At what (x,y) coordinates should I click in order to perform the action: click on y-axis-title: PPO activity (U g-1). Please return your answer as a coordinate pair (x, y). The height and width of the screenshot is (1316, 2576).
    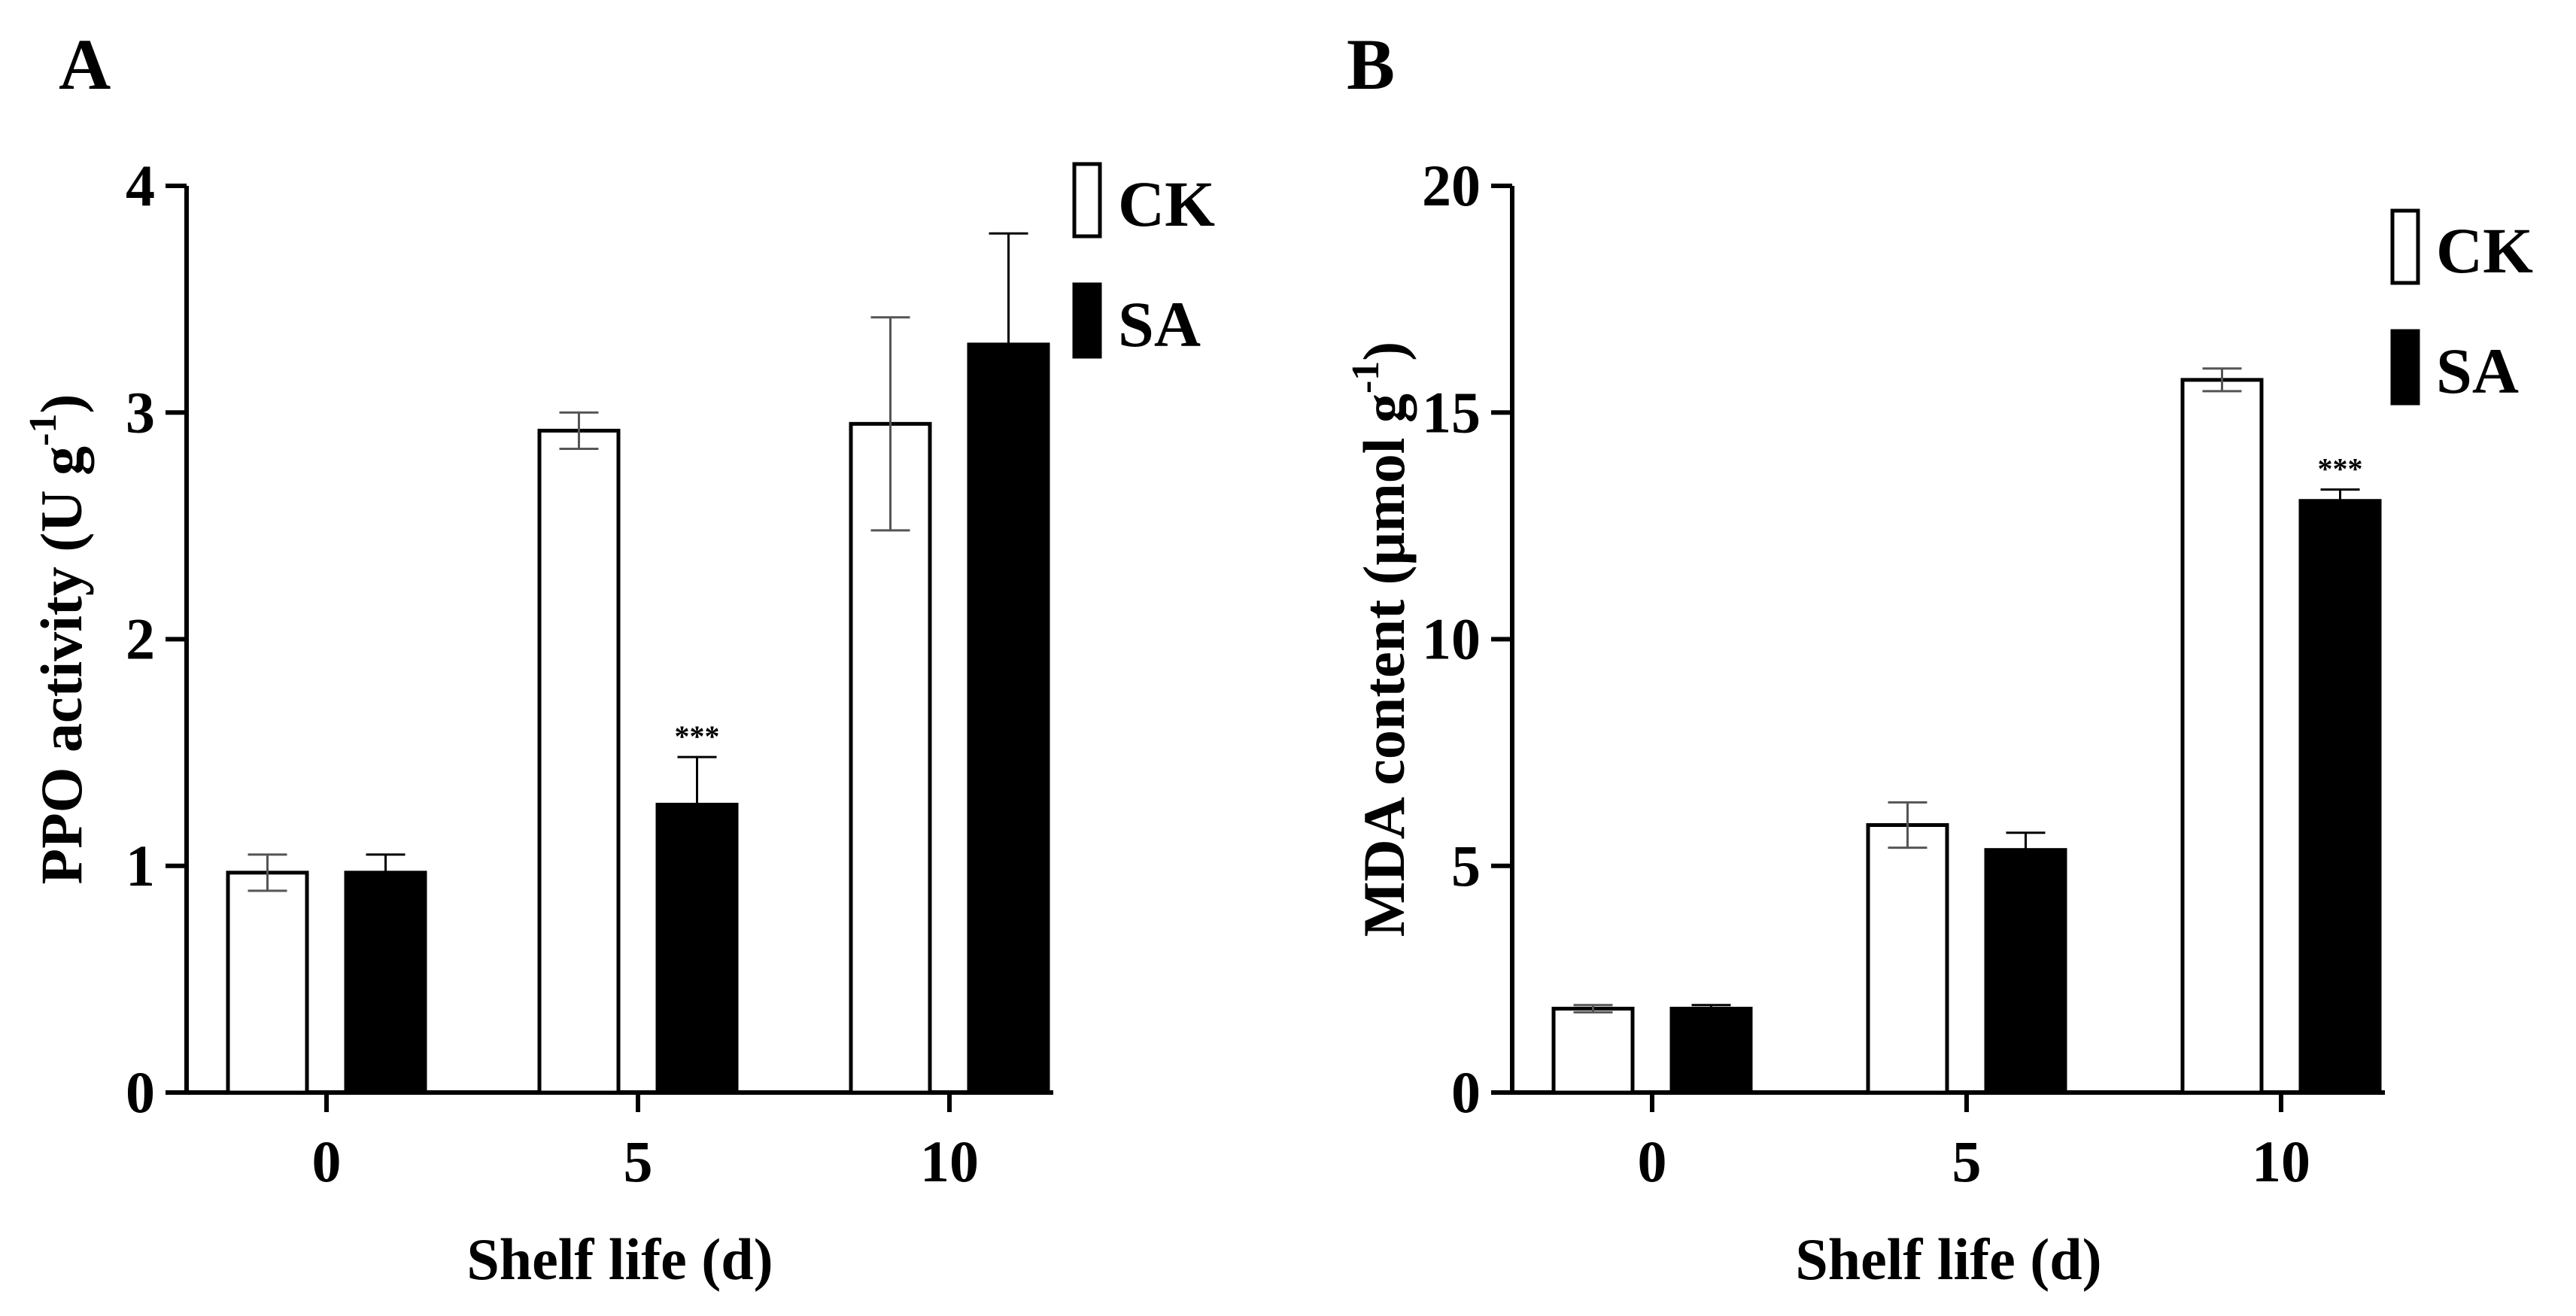
    Looking at the image, I should click on (58, 639).